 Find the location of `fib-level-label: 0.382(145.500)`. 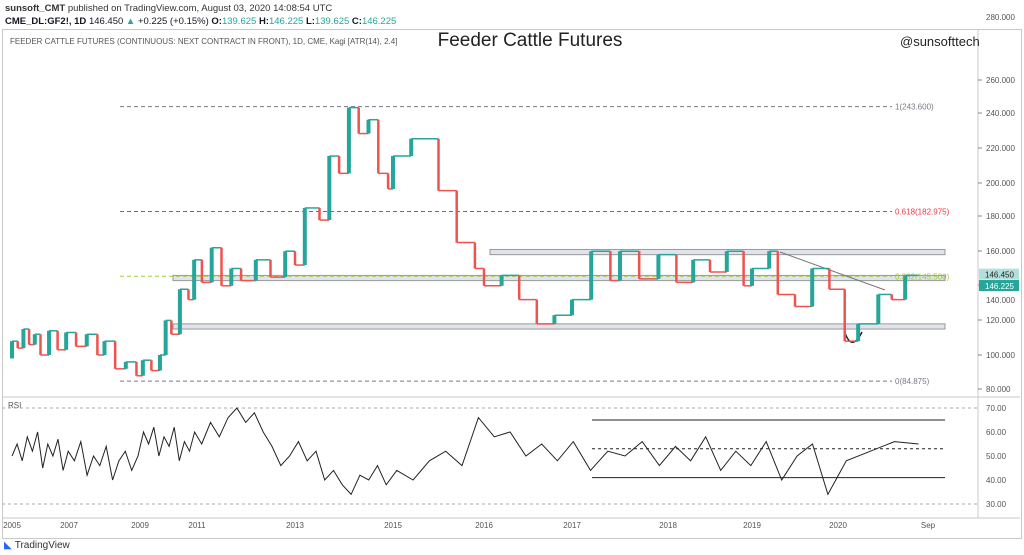

fib-level-label: 0.382(145.500) is located at coordinates (922, 276).